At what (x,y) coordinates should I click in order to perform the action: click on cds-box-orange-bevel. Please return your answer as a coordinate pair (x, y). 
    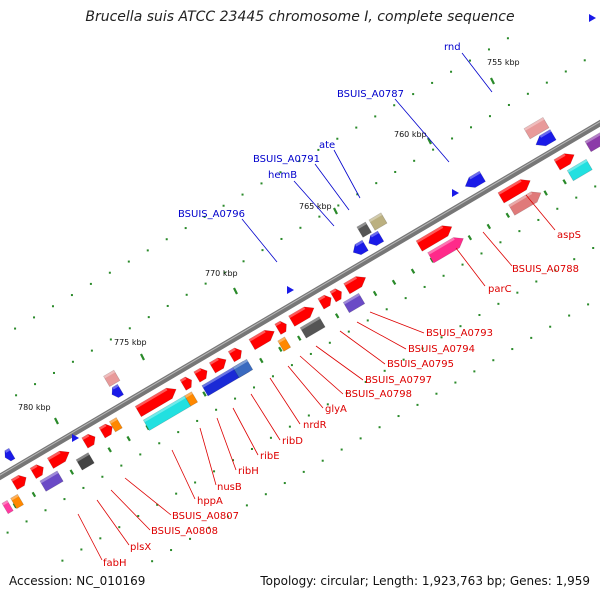
    Looking at the image, I should click on (14, 497).